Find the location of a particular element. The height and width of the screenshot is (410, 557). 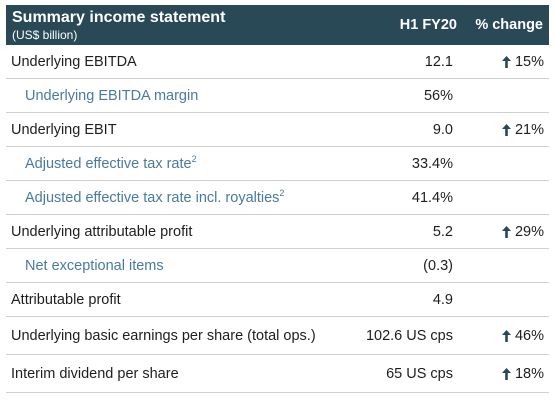

row-change: 29% is located at coordinates (522, 231).